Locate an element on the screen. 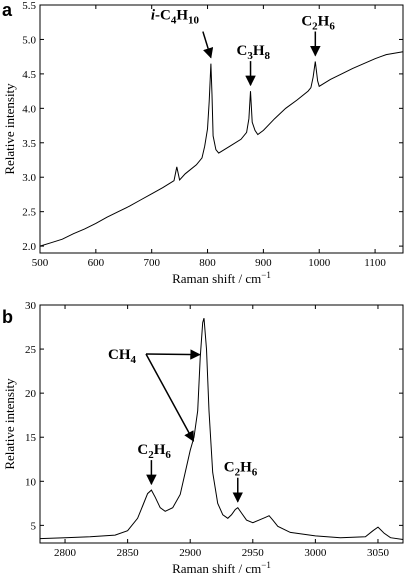 The image size is (404, 583). x-tick-label: 2900 is located at coordinates (190, 553).